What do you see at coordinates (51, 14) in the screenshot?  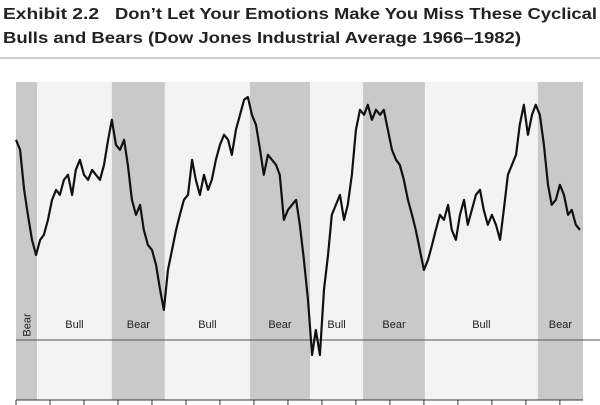 I see `exhibit-label: Exhibit 2.2` at bounding box center [51, 14].